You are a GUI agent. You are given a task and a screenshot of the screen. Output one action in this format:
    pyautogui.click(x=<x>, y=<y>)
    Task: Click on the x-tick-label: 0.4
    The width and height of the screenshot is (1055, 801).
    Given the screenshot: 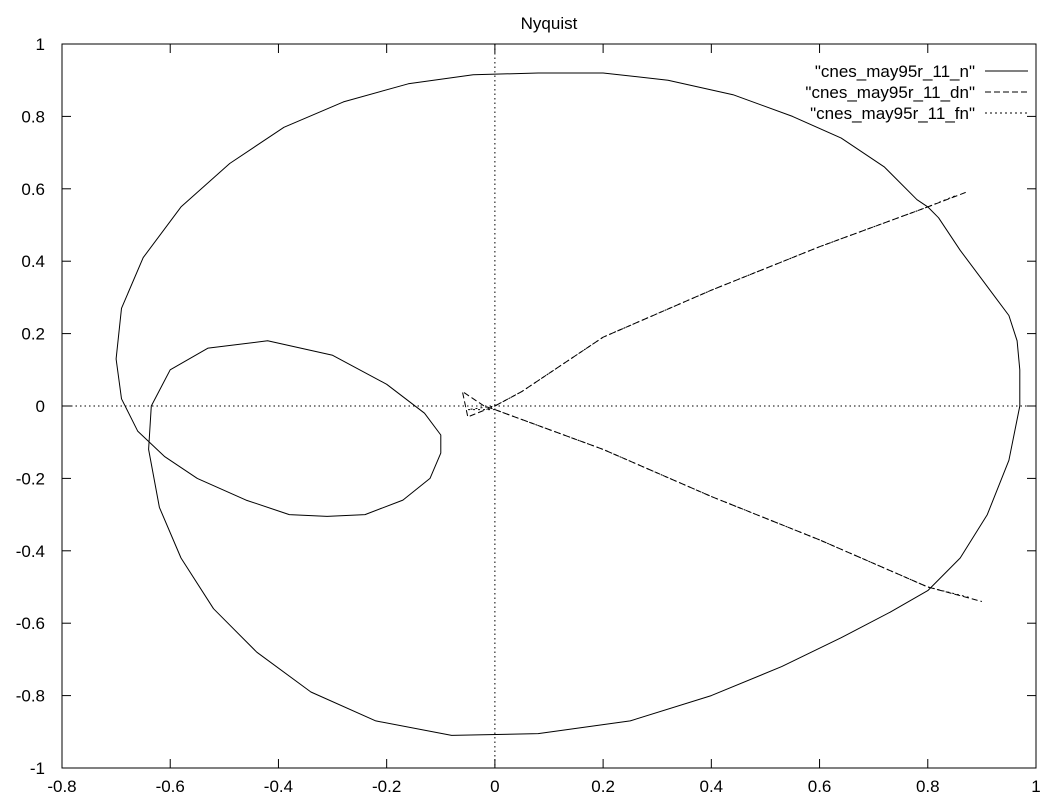 What is the action you would take?
    pyautogui.click(x=712, y=786)
    